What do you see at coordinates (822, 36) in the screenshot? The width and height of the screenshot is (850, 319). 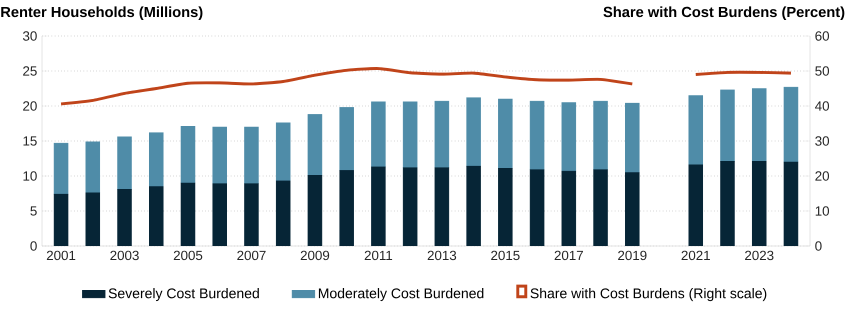 I see `y2-tick-label: 60` at bounding box center [822, 36].